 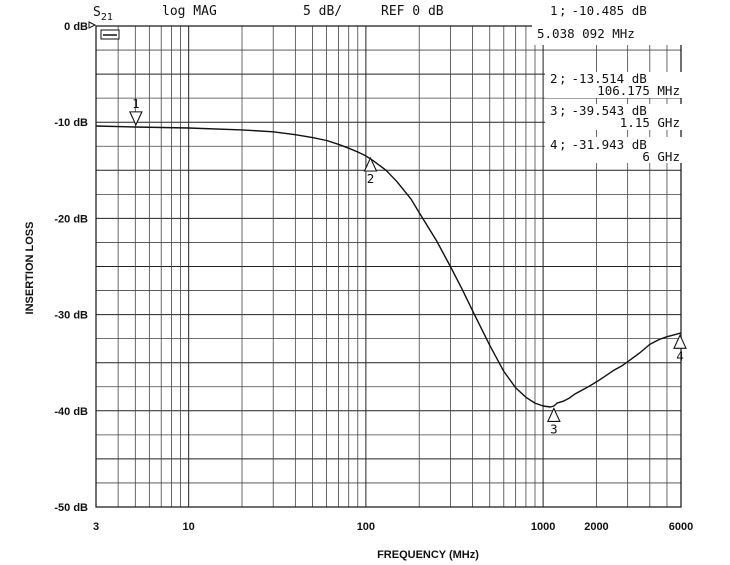 I want to click on y-axis-title: INSERTION LOSS, so click(x=30, y=268).